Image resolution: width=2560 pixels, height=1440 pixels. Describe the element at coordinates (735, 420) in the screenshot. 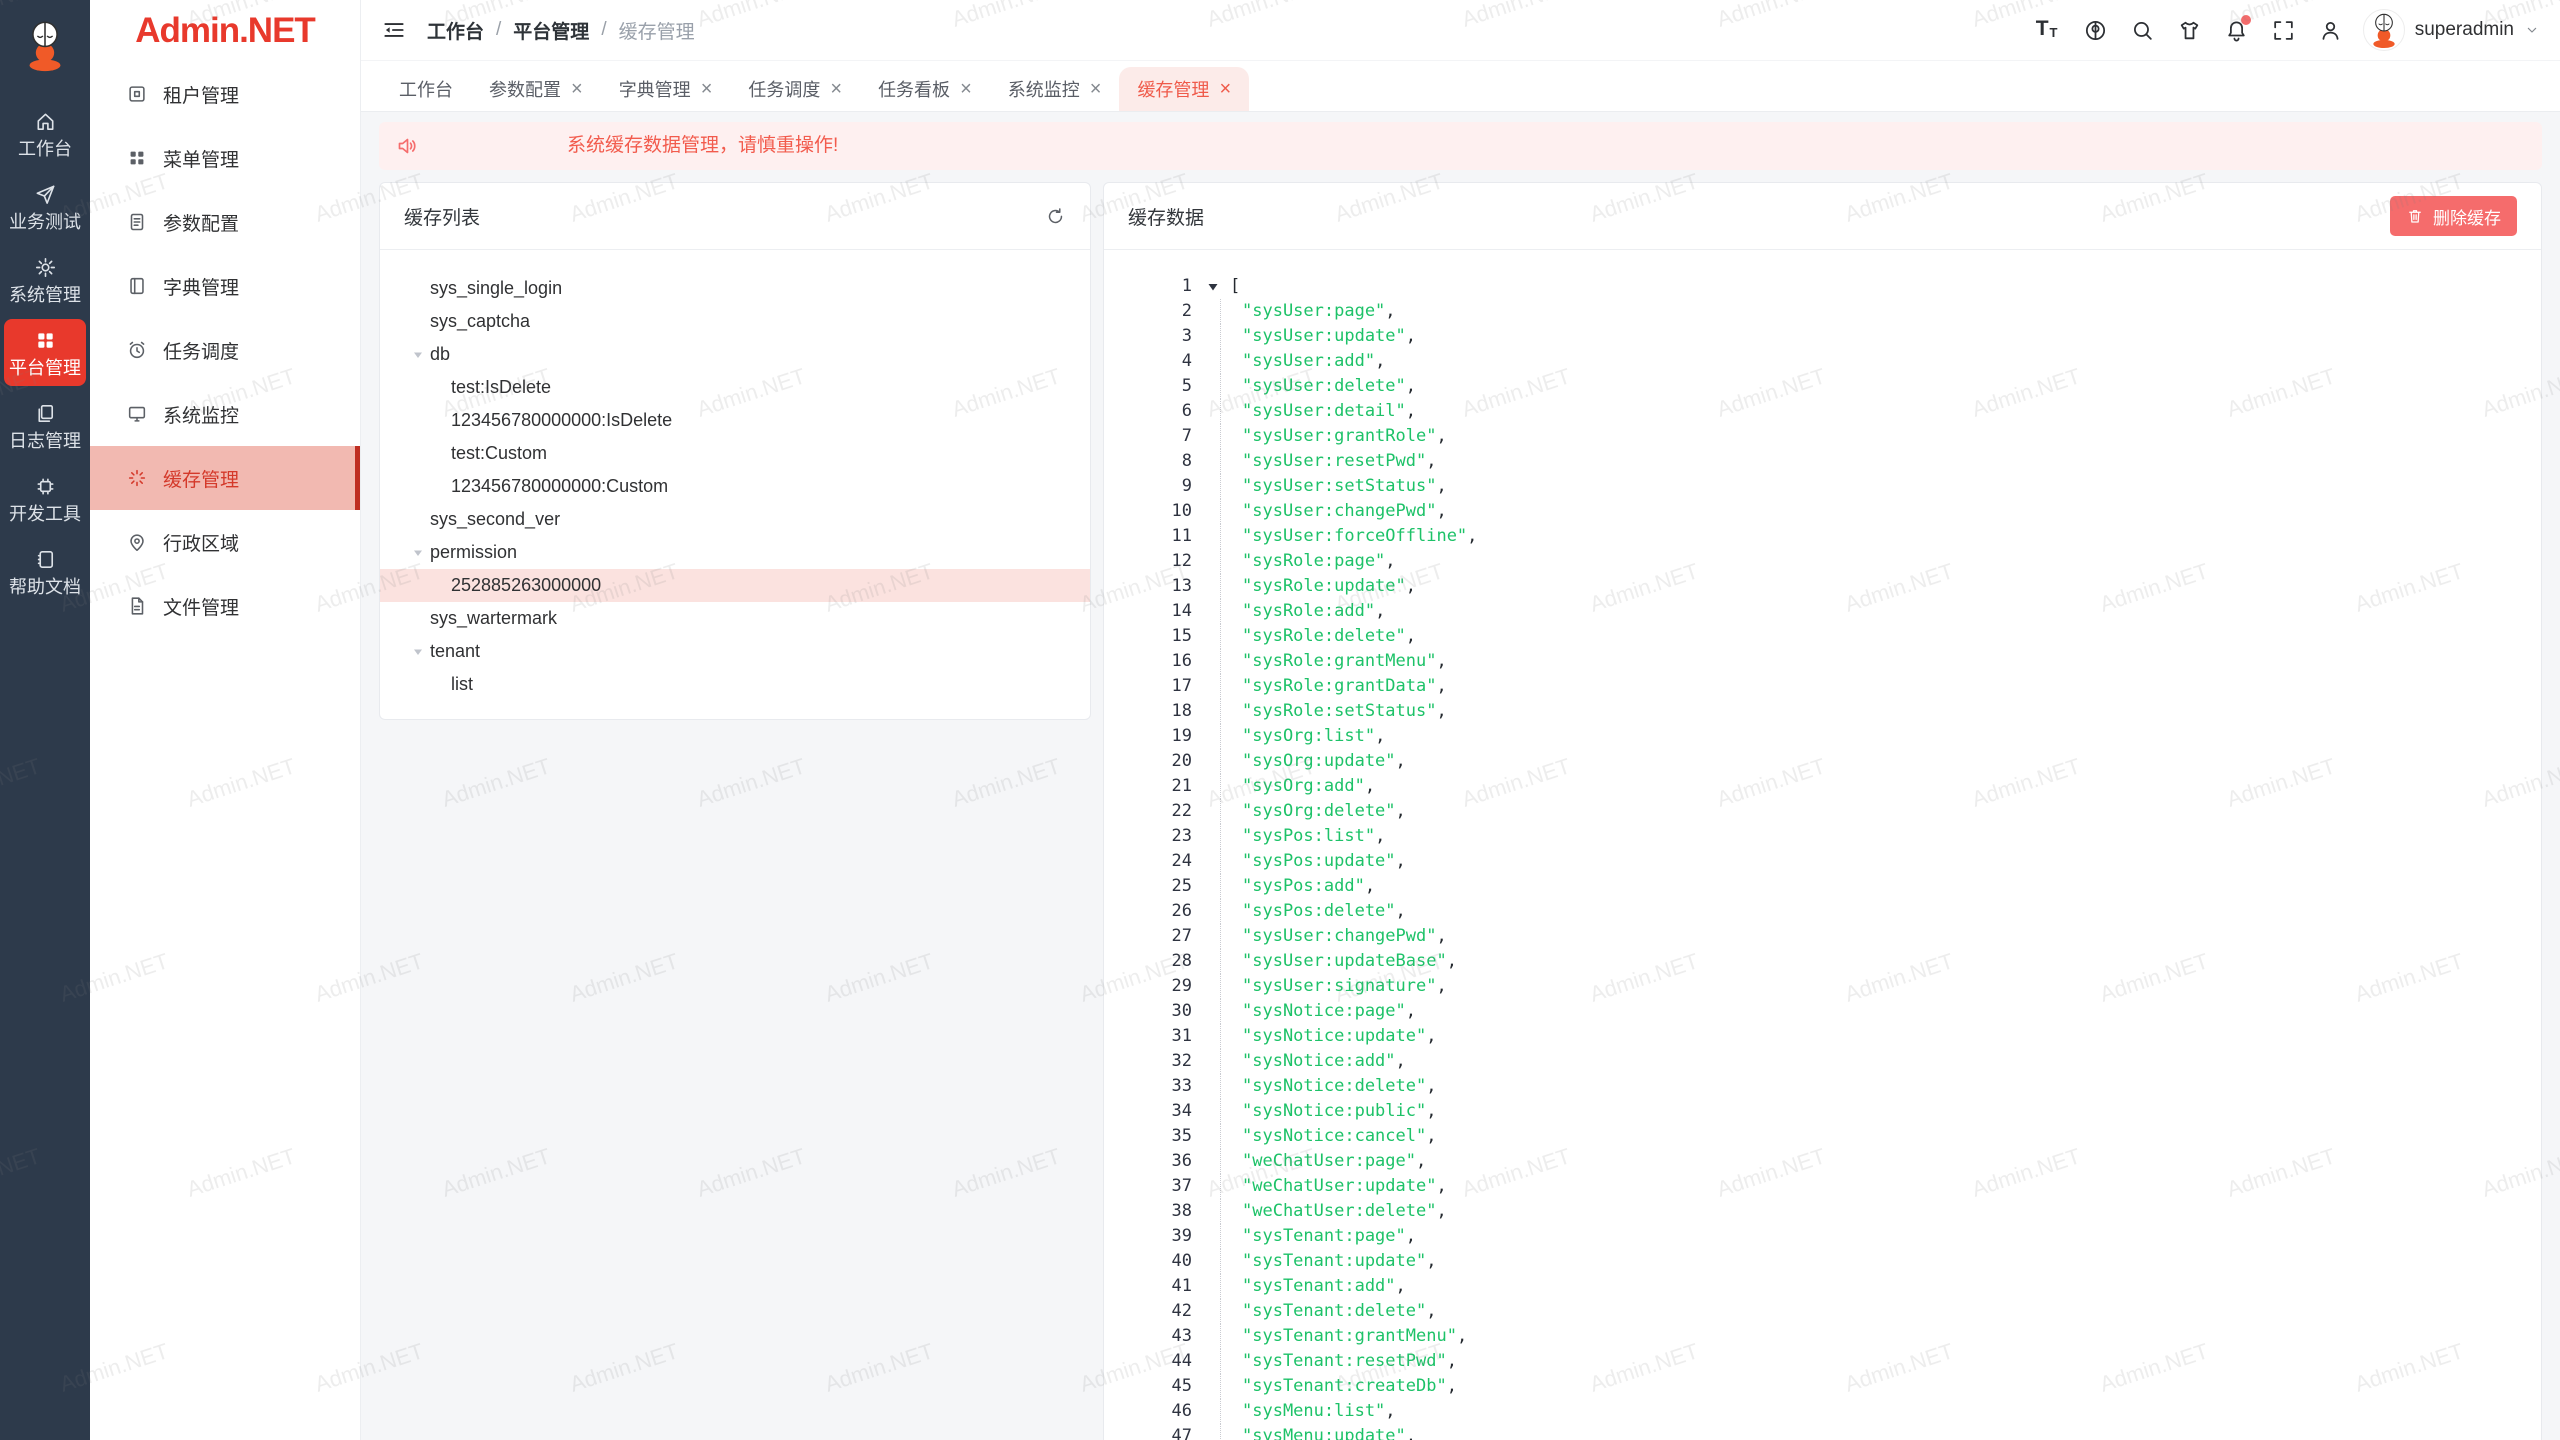

I see `tree-node: 123456780000000:IsDelete` at that location.